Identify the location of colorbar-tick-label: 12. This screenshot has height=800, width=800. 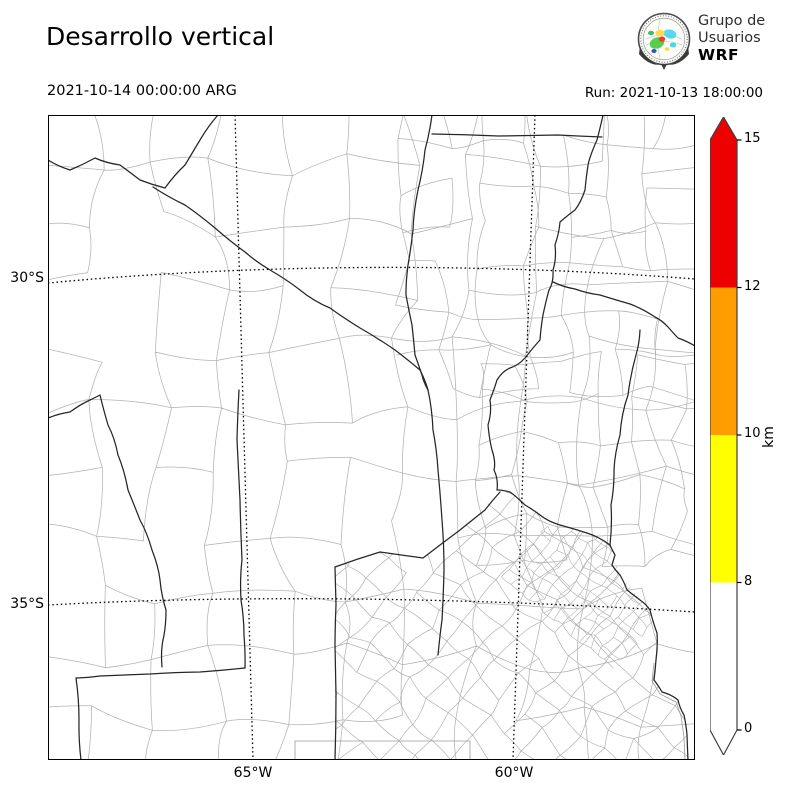
(752, 286).